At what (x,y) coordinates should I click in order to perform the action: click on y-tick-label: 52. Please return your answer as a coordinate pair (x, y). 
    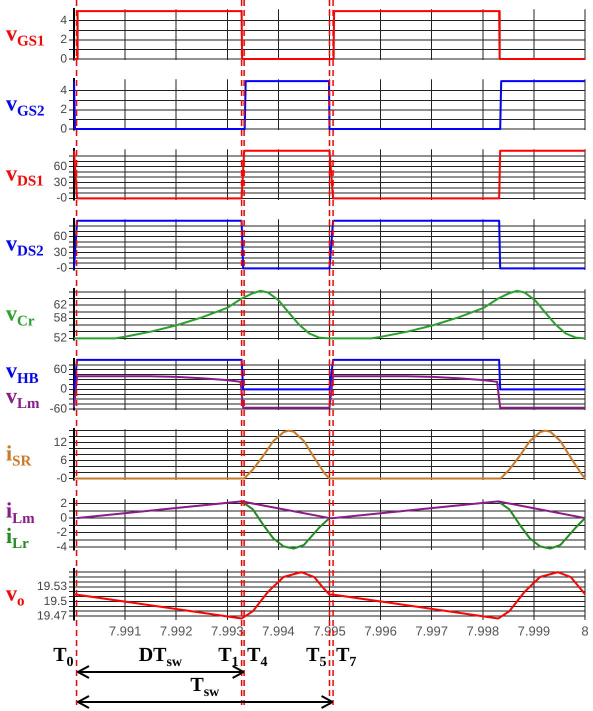
    Looking at the image, I should click on (61, 337).